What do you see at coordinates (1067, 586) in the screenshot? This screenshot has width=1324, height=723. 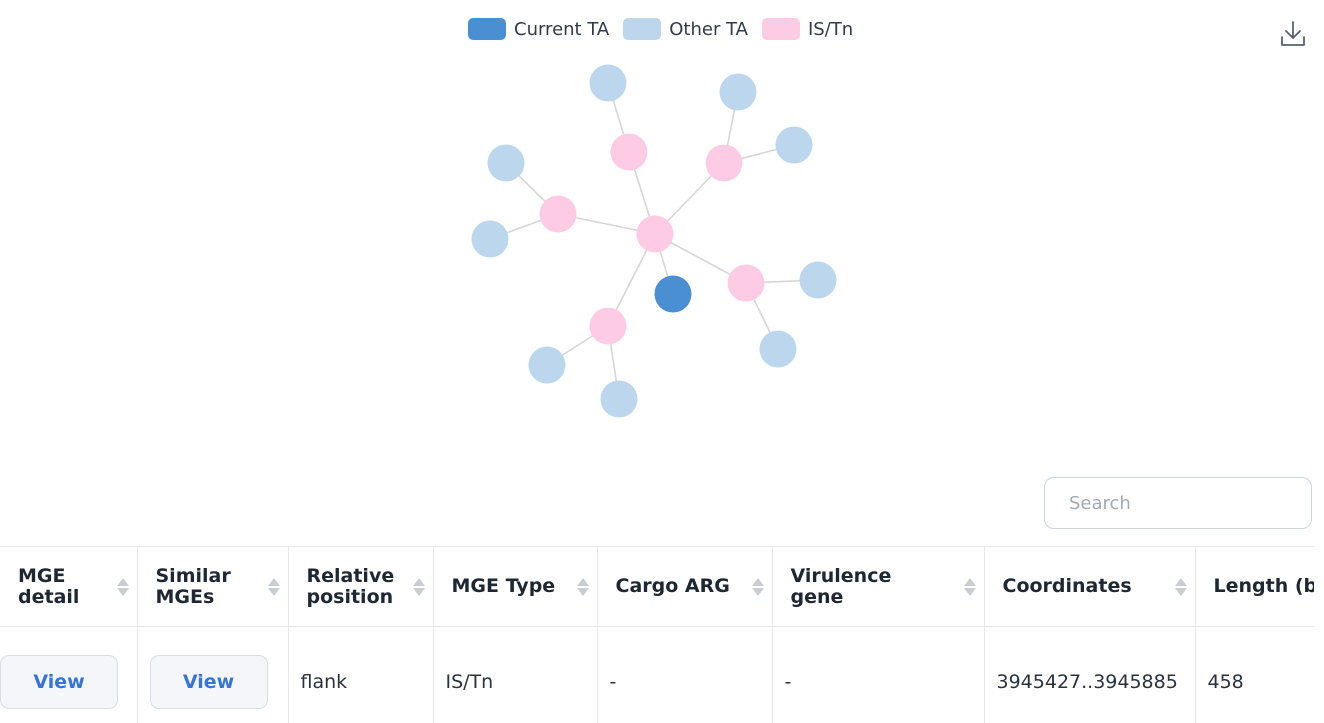 I see `column-header-label: Coordinates` at bounding box center [1067, 586].